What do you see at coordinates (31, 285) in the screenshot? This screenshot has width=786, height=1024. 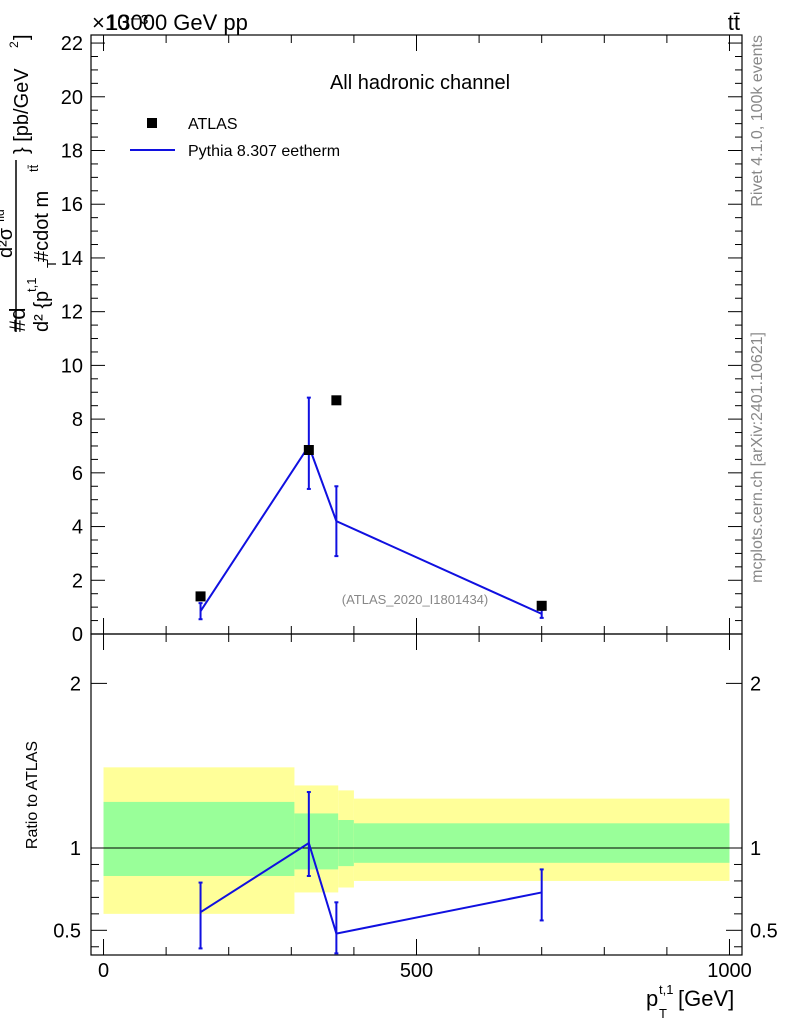 I see `ylabel-sup: t,1` at bounding box center [31, 285].